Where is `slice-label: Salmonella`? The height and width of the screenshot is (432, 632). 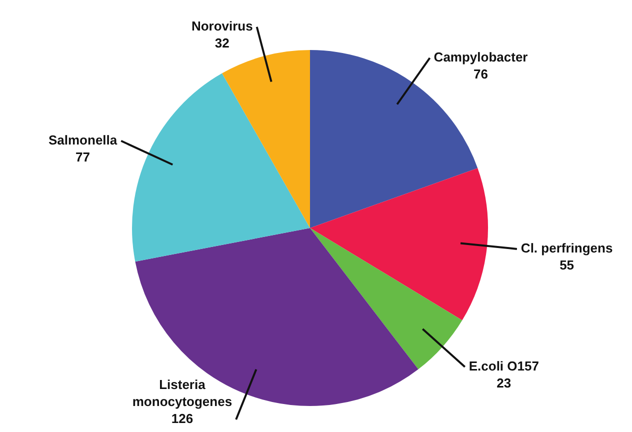
slice-label: Salmonella is located at coordinates (83, 140).